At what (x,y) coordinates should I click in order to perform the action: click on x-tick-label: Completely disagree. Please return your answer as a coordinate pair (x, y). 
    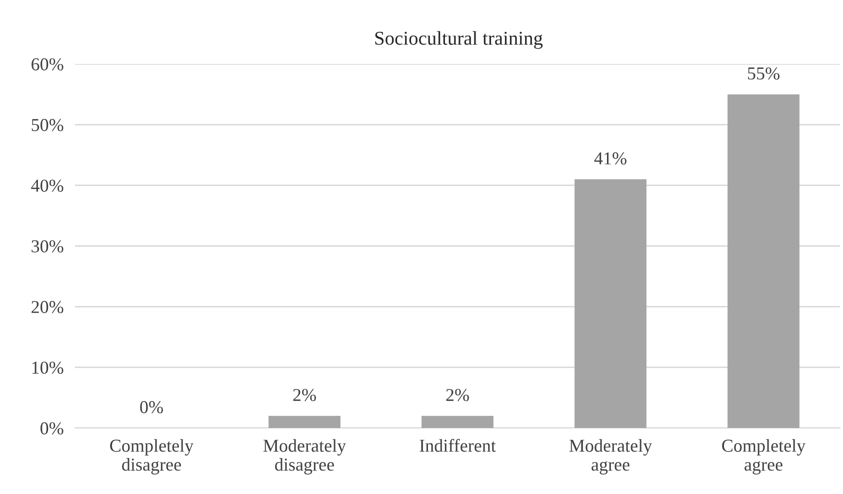
    Looking at the image, I should click on (152, 456).